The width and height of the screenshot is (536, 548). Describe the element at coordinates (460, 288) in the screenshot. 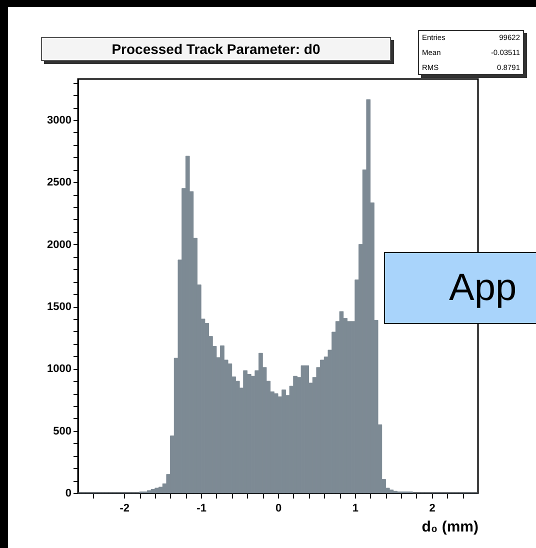

I see `callout-box: App` at that location.